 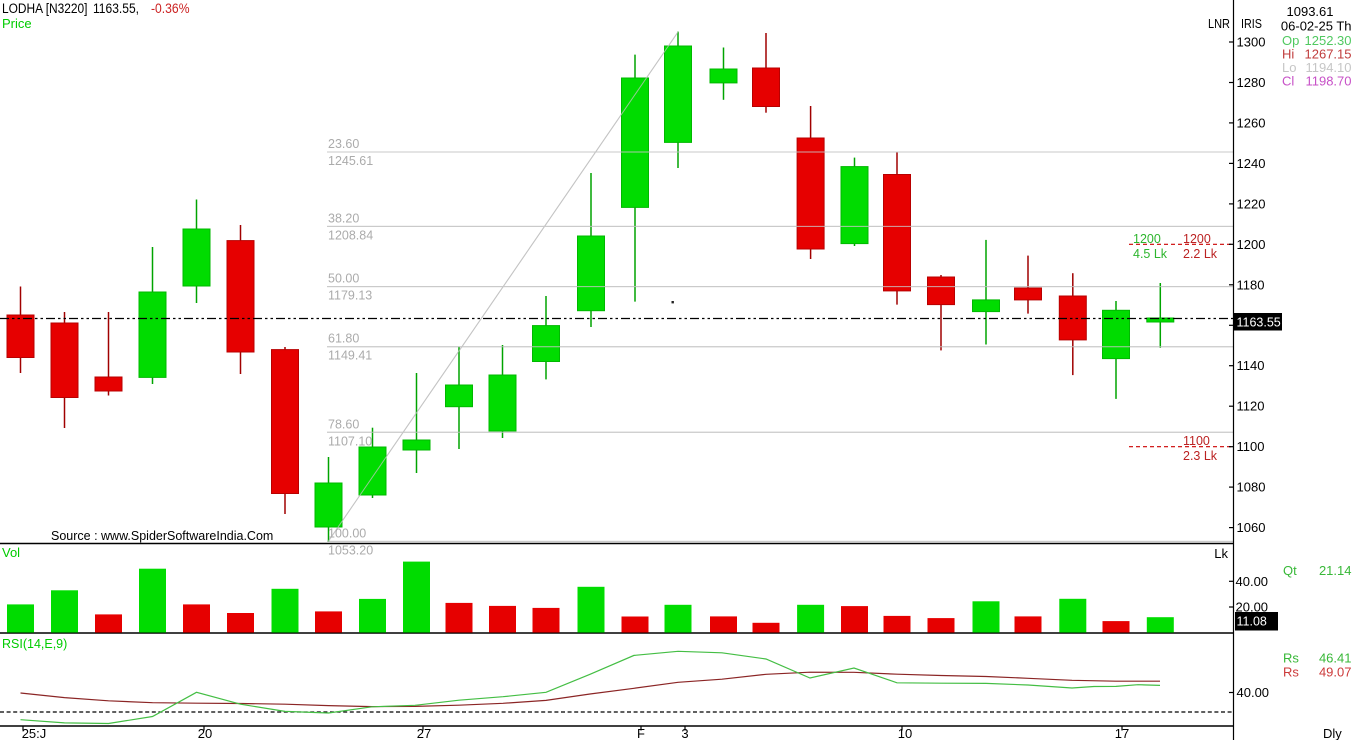 What do you see at coordinates (350, 161) in the screenshot?
I see `svg-text: 1245.61` at bounding box center [350, 161].